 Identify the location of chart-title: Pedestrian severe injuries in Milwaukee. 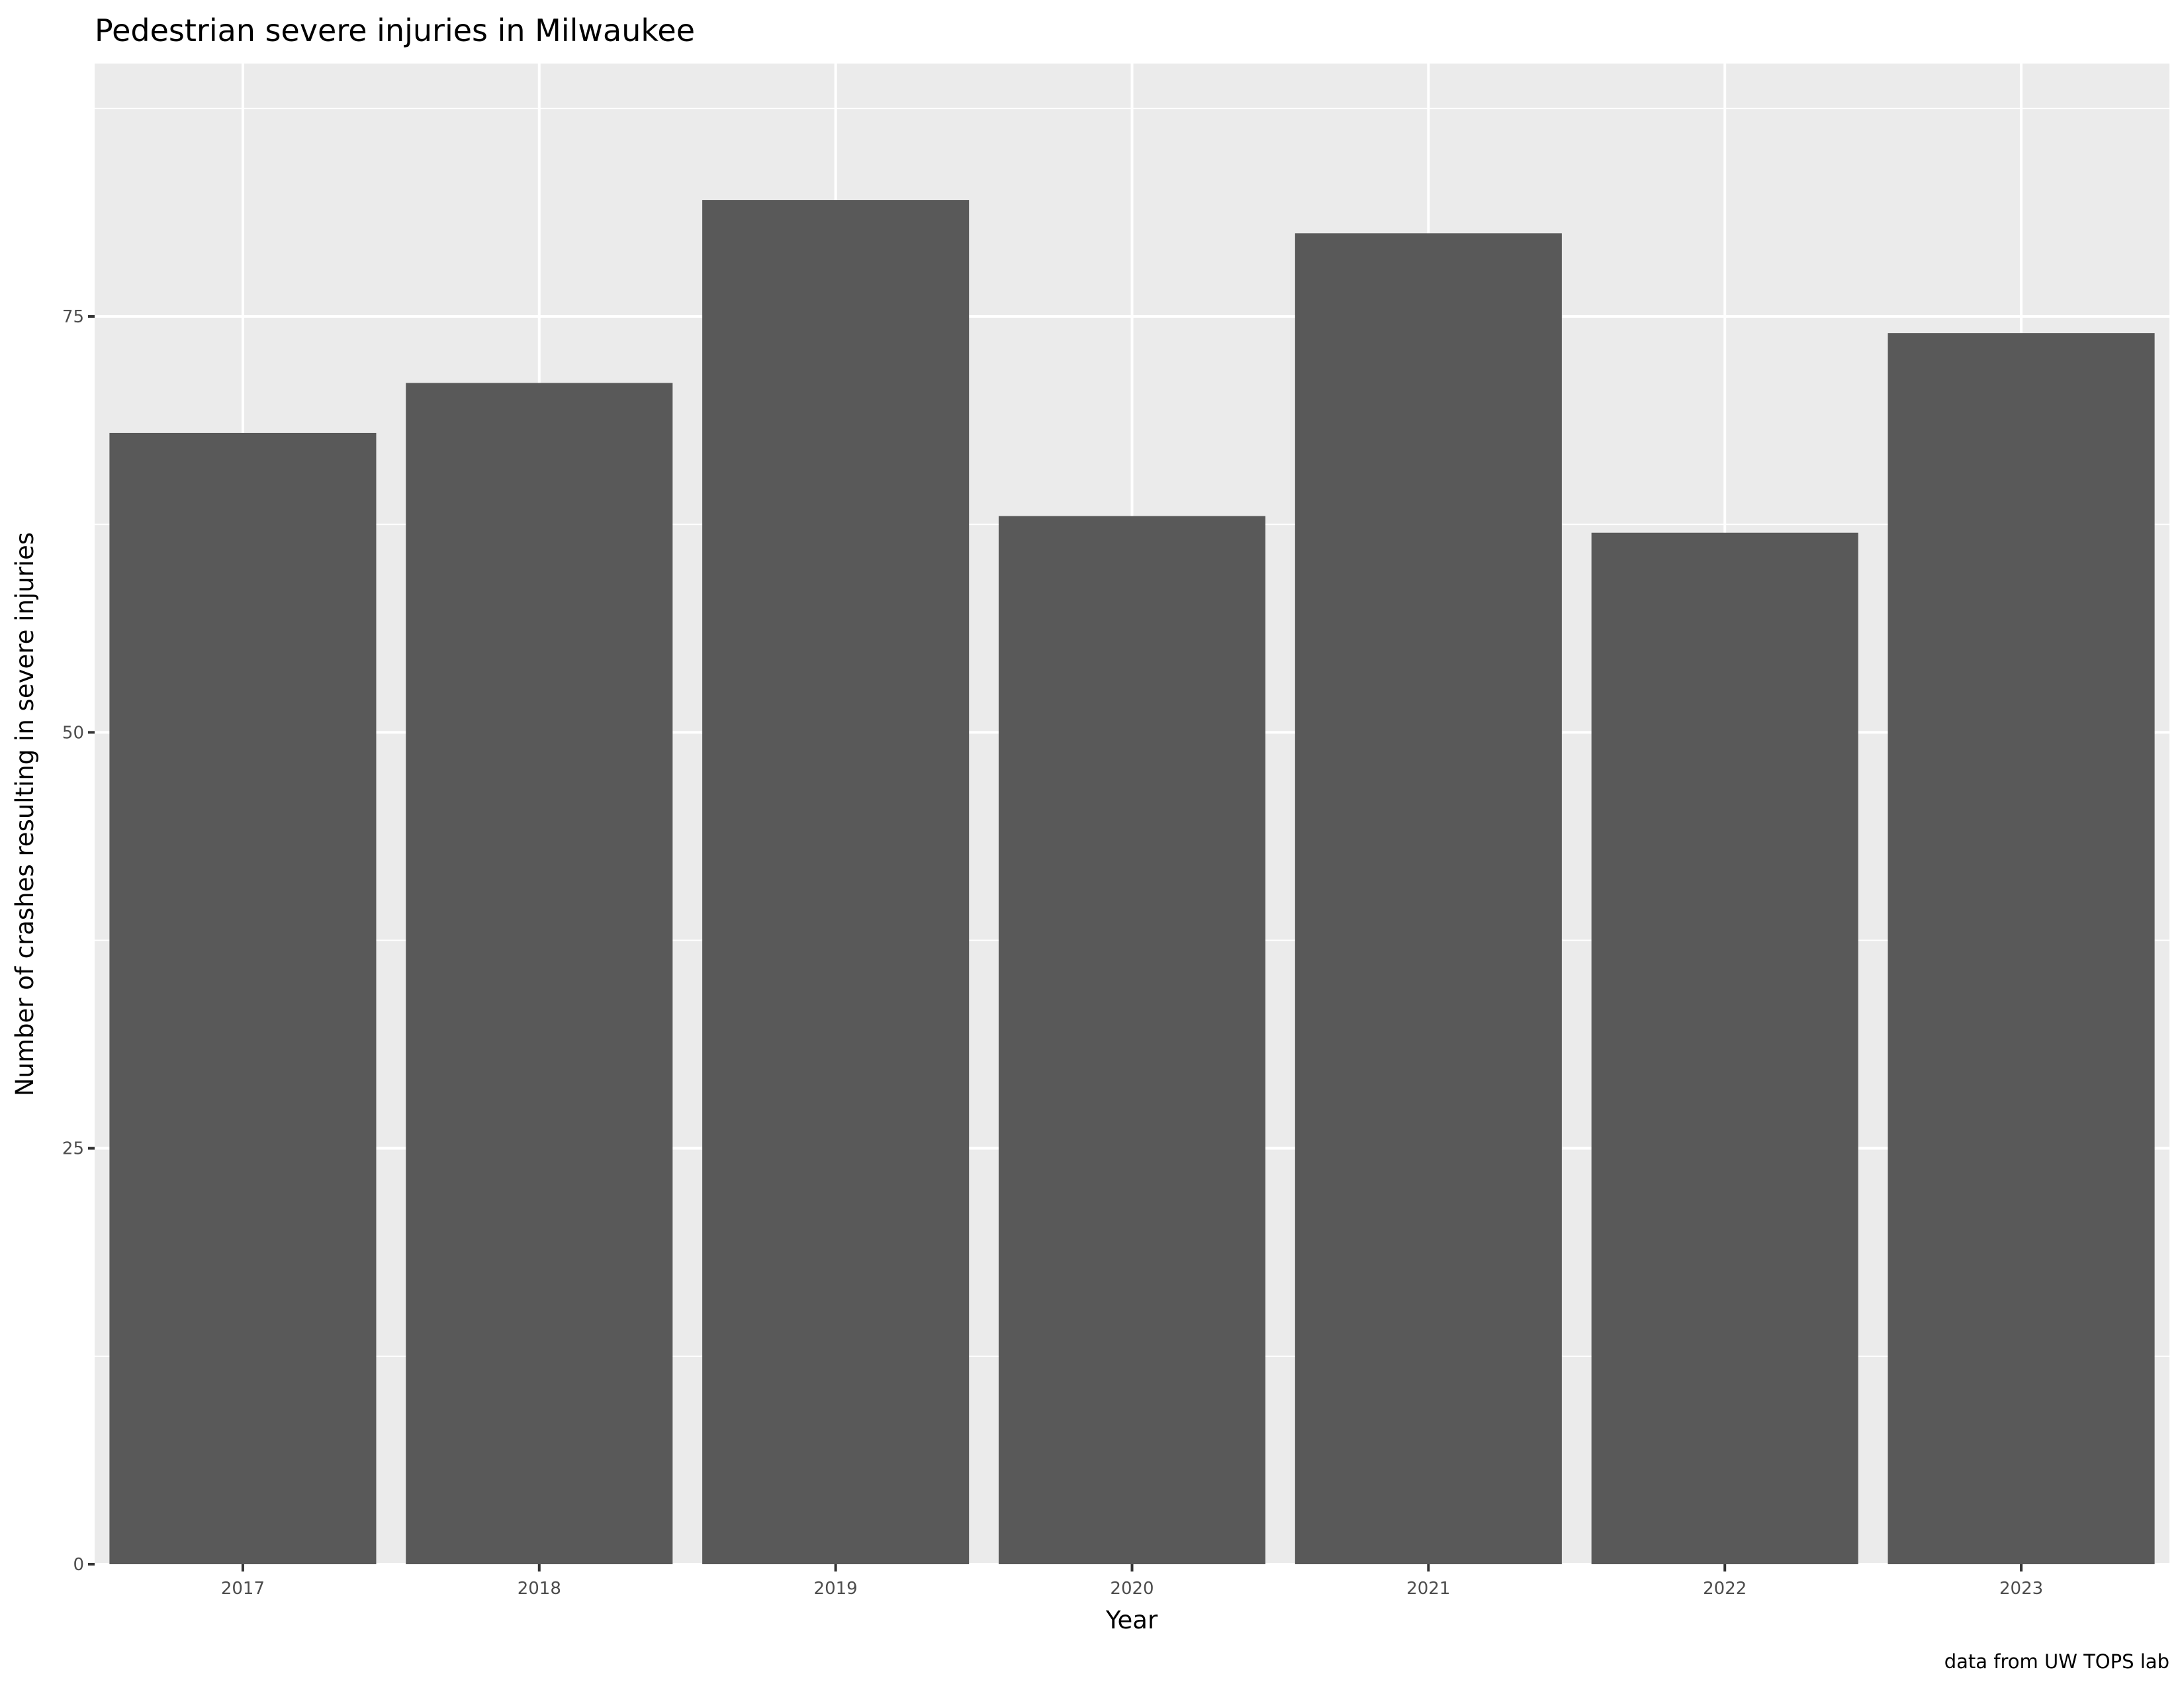
(395, 30).